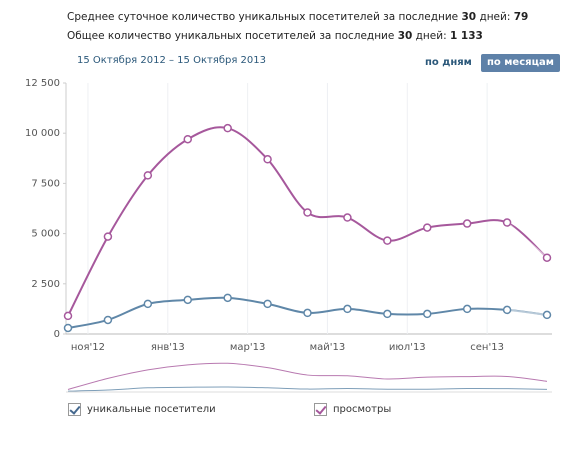 The image size is (573, 450). I want to click on y-tick-label: 10 000, so click(42, 133).